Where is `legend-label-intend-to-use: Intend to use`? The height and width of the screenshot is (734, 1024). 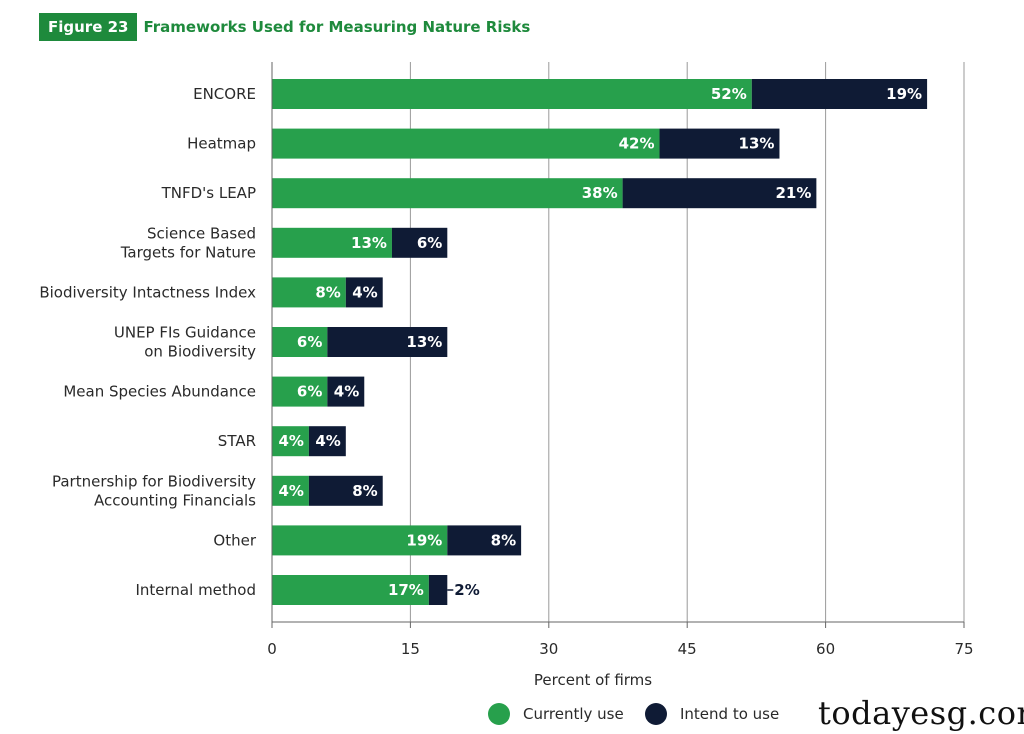
legend-label-intend-to-use: Intend to use is located at coordinates (729, 714).